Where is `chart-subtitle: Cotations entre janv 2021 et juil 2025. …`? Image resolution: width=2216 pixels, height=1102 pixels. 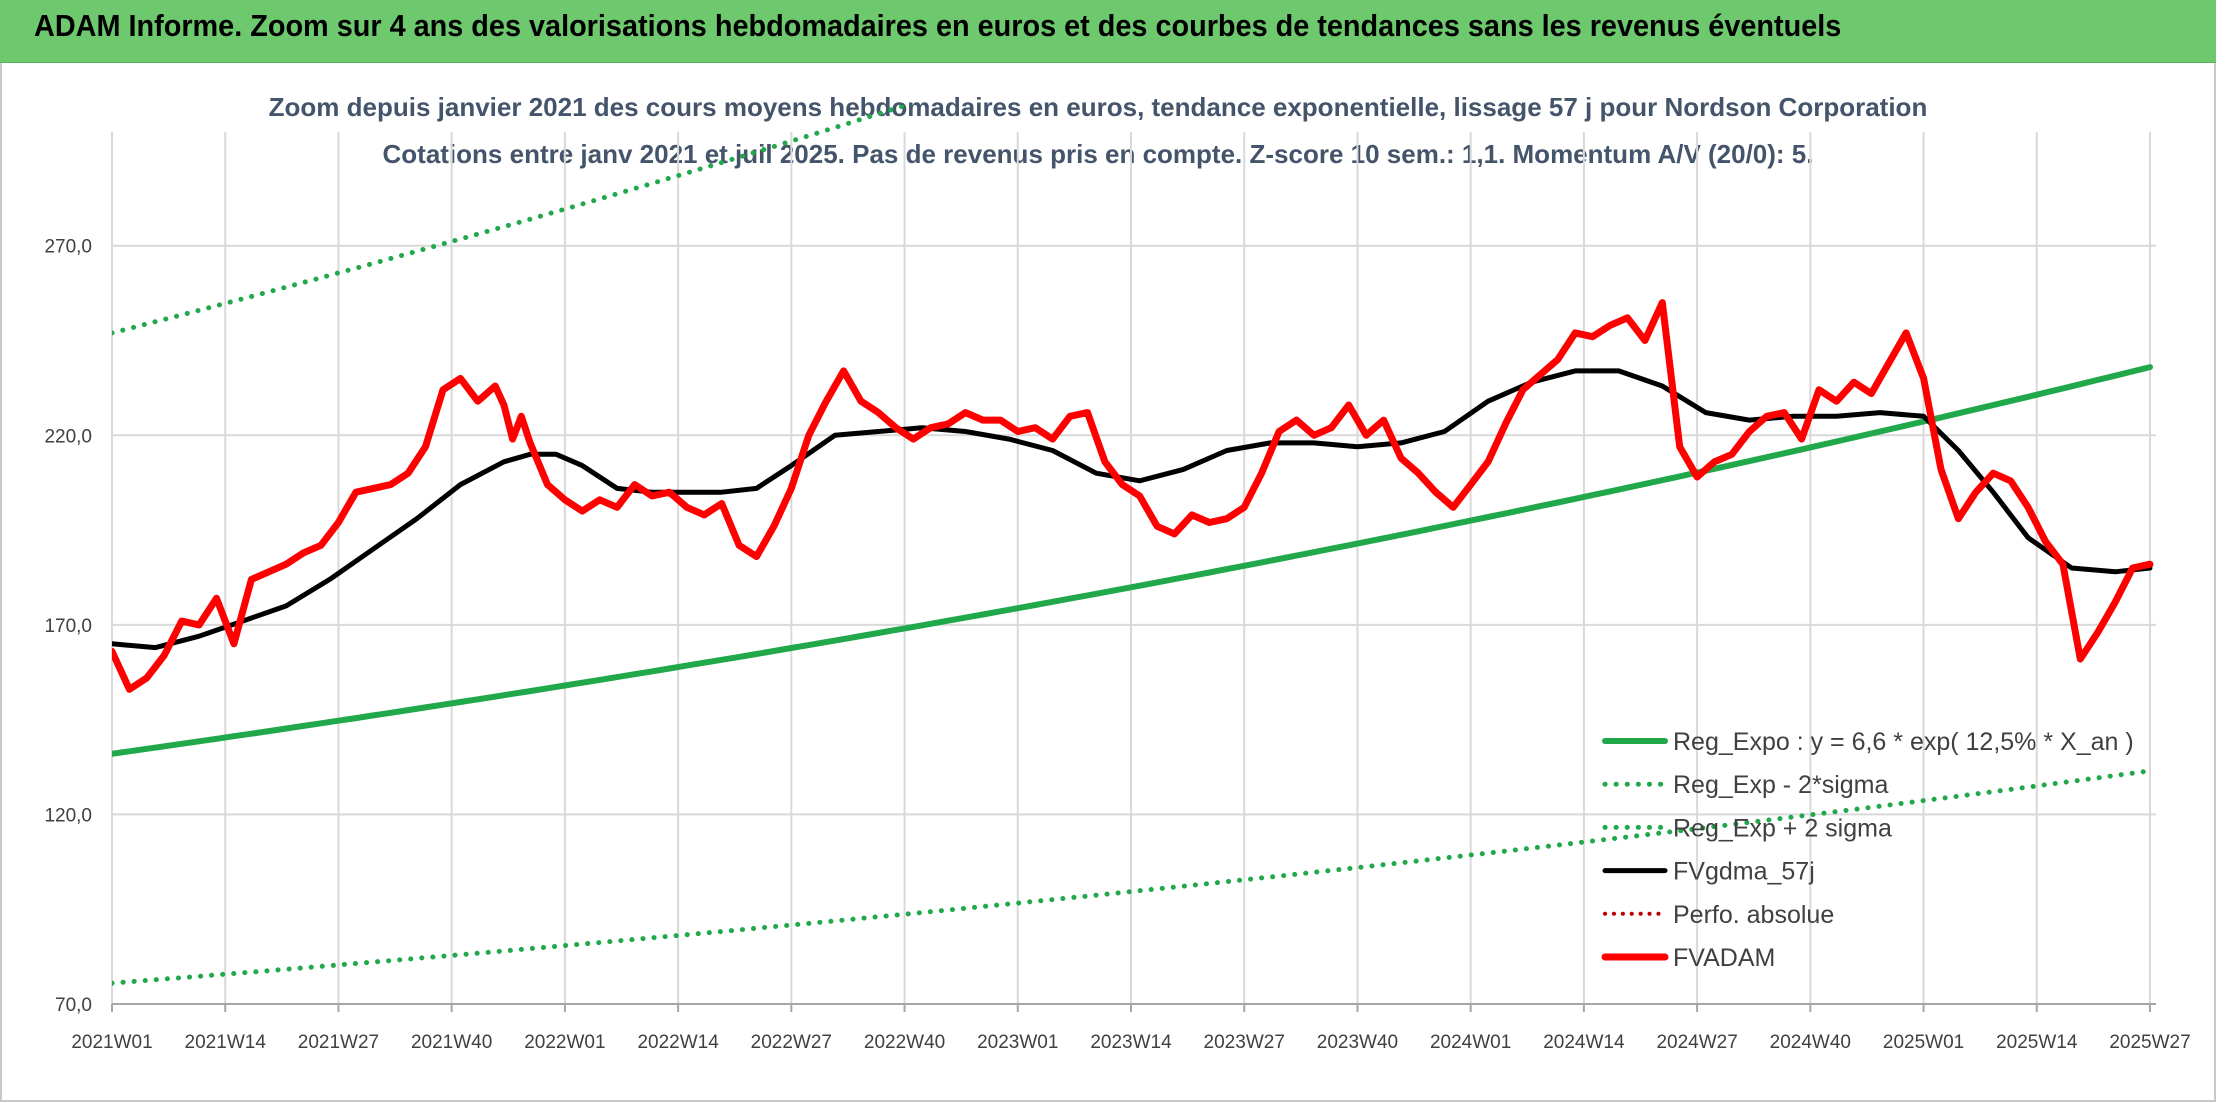 chart-subtitle: Cotations entre janv 2021 et juil 2025. … is located at coordinates (1098, 154).